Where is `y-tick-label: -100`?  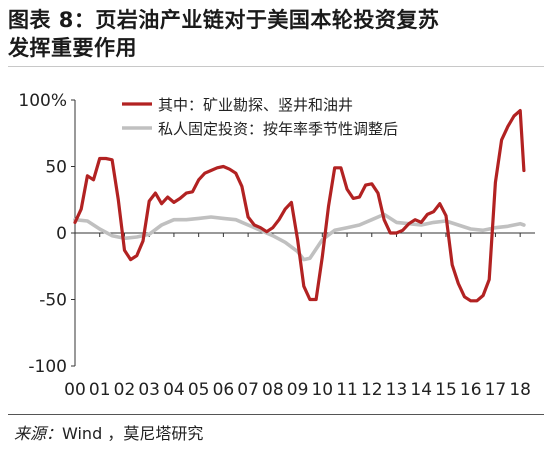 y-tick-label: -100 is located at coordinates (47, 367).